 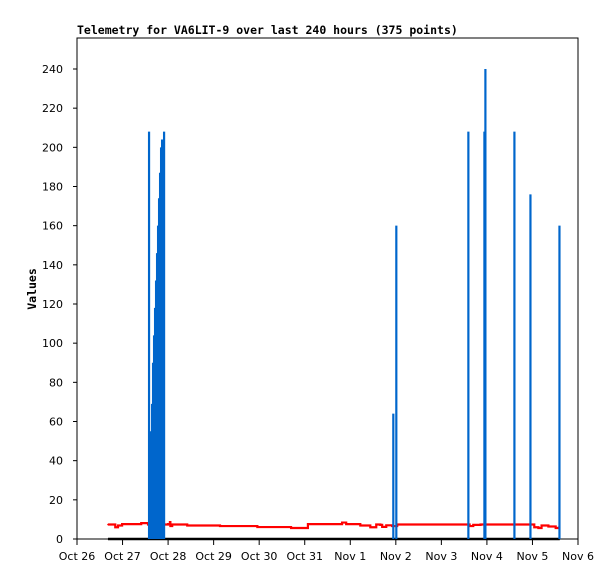 What do you see at coordinates (259, 556) in the screenshot?
I see `x-tick-label: Oct 30` at bounding box center [259, 556].